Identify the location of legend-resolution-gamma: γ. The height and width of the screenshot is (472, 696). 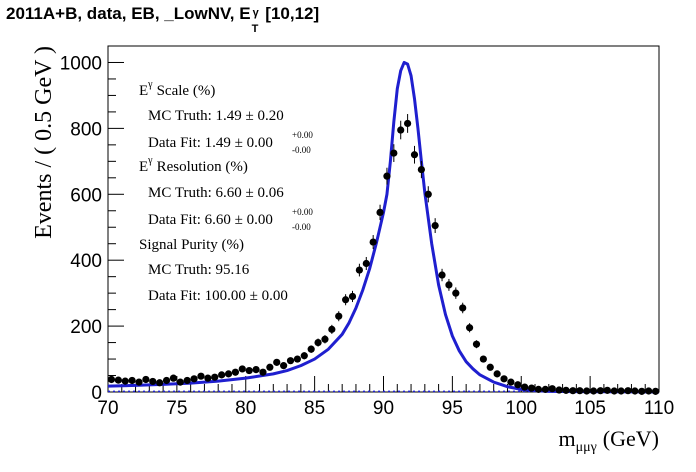
(150, 160).